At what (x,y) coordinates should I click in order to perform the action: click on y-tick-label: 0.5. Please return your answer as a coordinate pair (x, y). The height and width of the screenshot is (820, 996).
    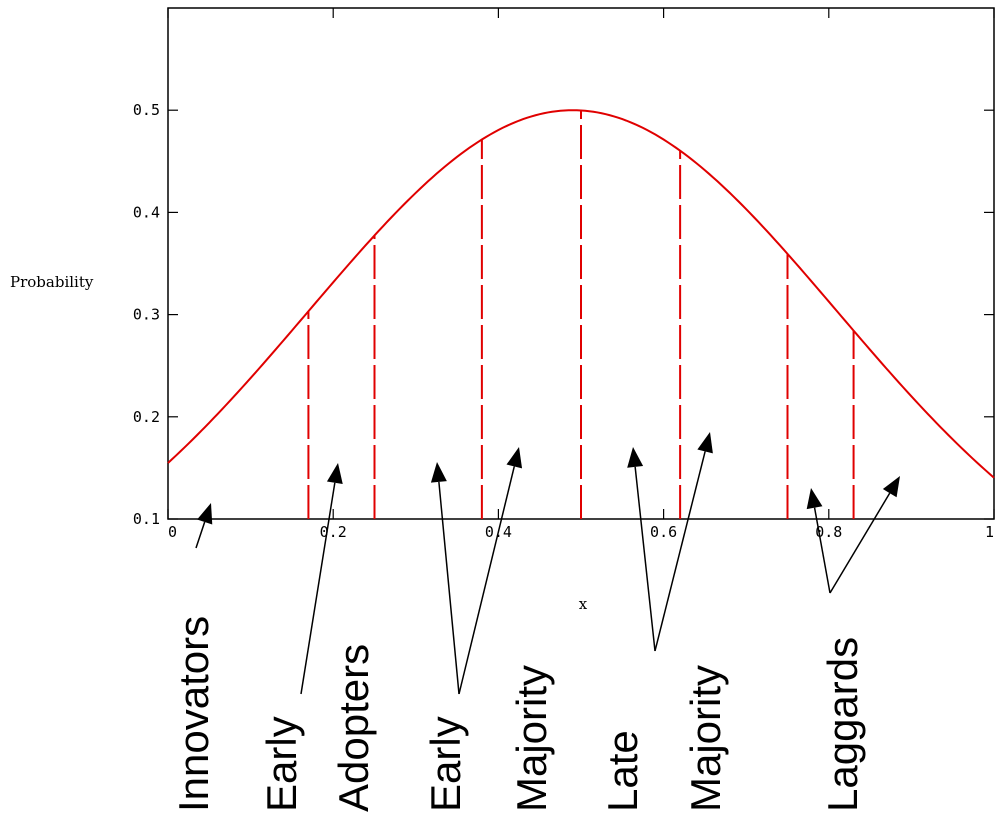
    Looking at the image, I should click on (146, 110).